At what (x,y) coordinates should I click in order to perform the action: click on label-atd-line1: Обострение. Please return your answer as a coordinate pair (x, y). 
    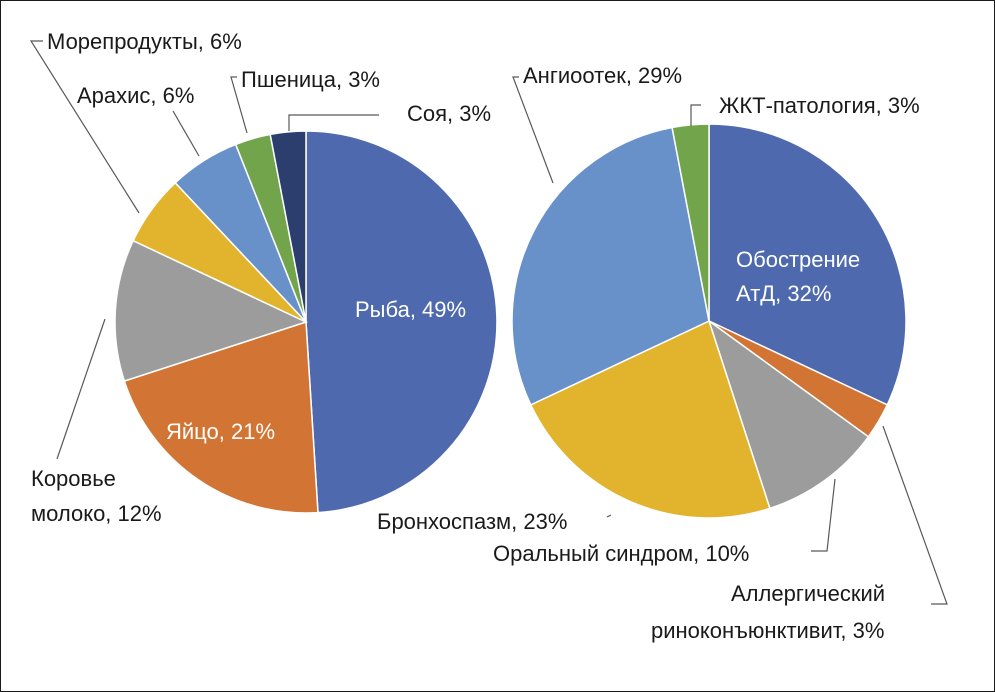
    Looking at the image, I should click on (798, 259).